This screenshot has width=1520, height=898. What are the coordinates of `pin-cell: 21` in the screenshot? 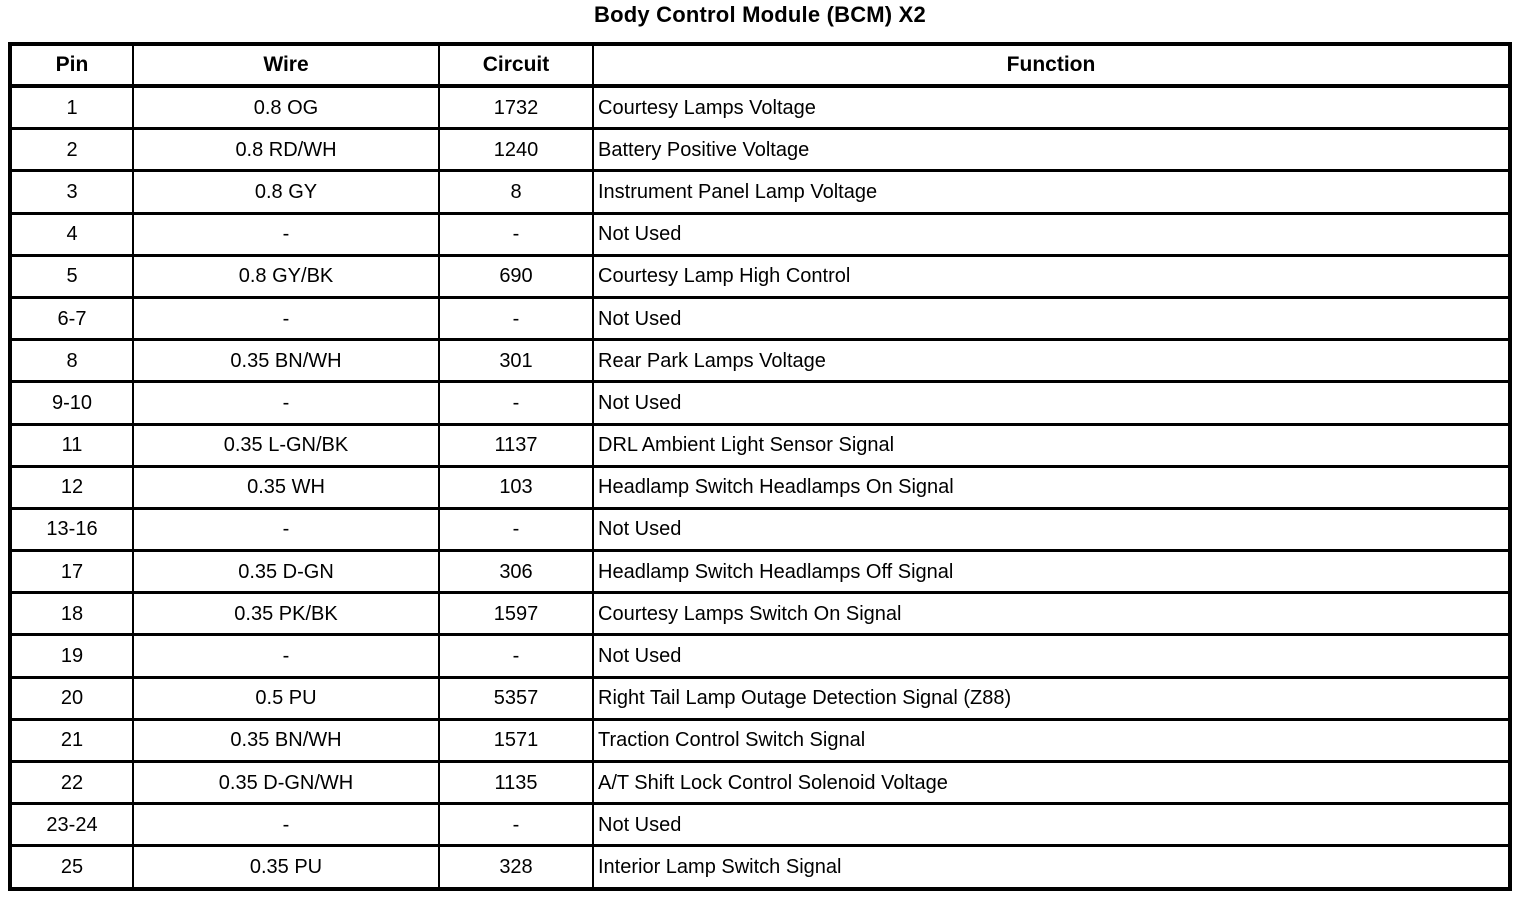 It's located at (71, 740).